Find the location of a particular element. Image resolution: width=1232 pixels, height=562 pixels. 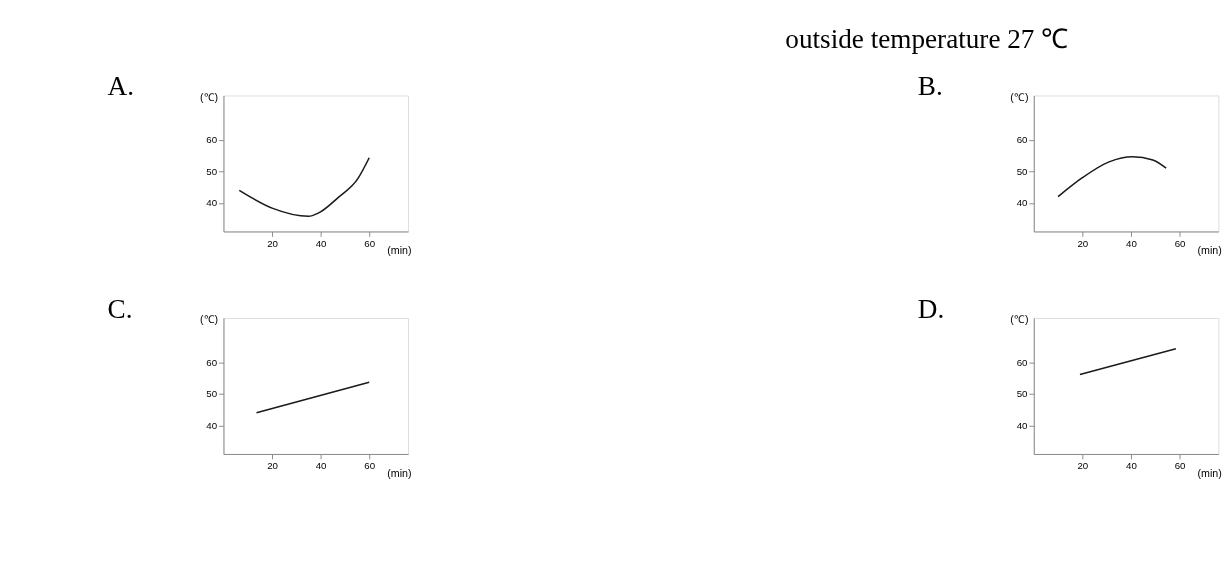

chart-title: C. is located at coordinates (120, 308).